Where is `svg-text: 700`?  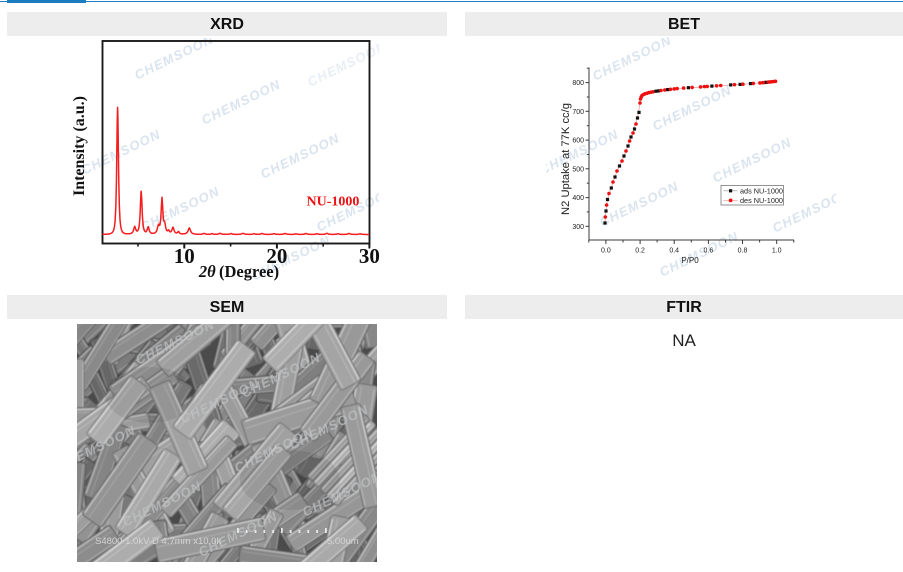
svg-text: 700 is located at coordinates (578, 112).